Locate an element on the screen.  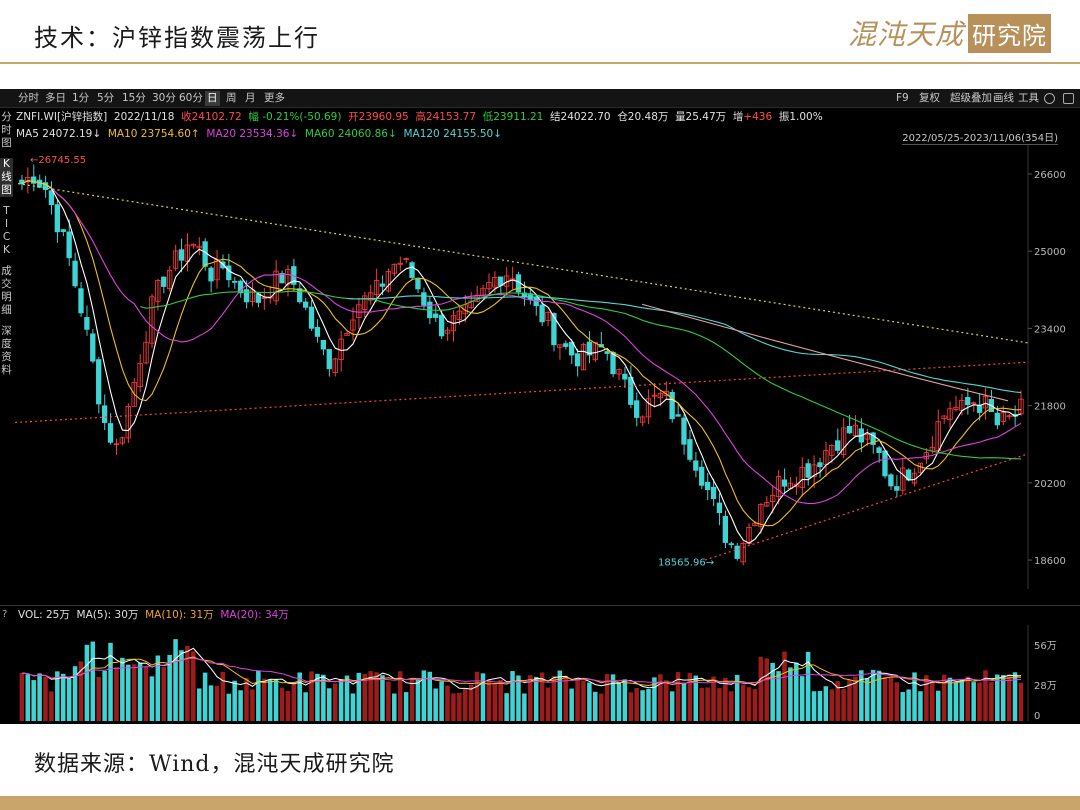
overlay-button: 超级叠加 is located at coordinates (971, 98).